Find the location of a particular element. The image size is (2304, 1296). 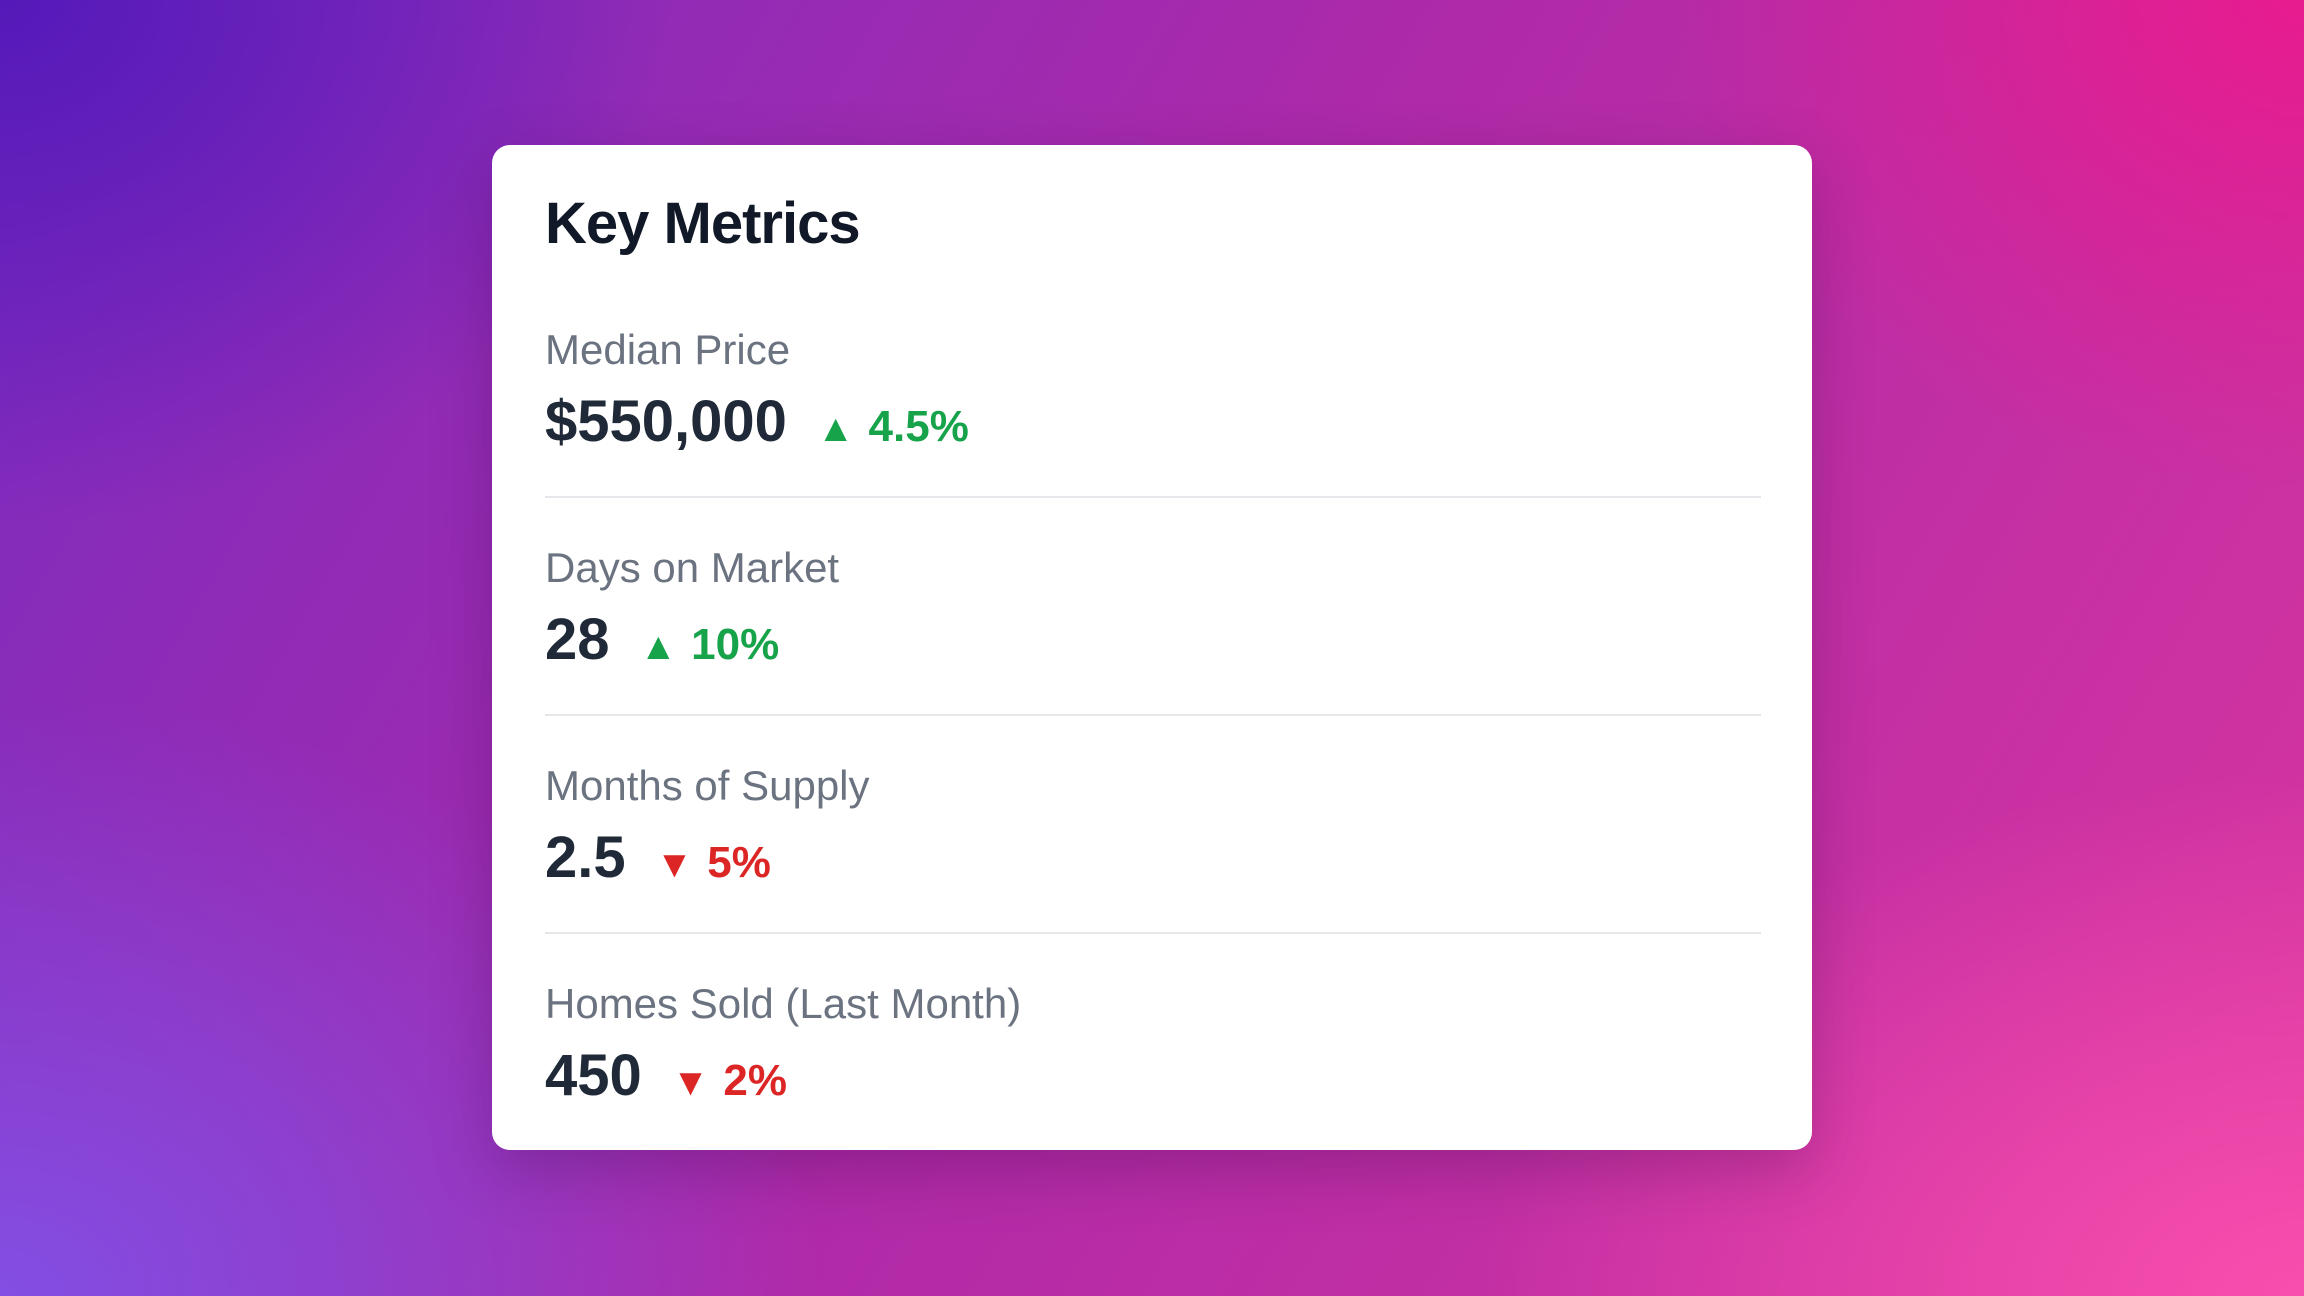

metric-change: ▲ 4.5% is located at coordinates (893, 427).